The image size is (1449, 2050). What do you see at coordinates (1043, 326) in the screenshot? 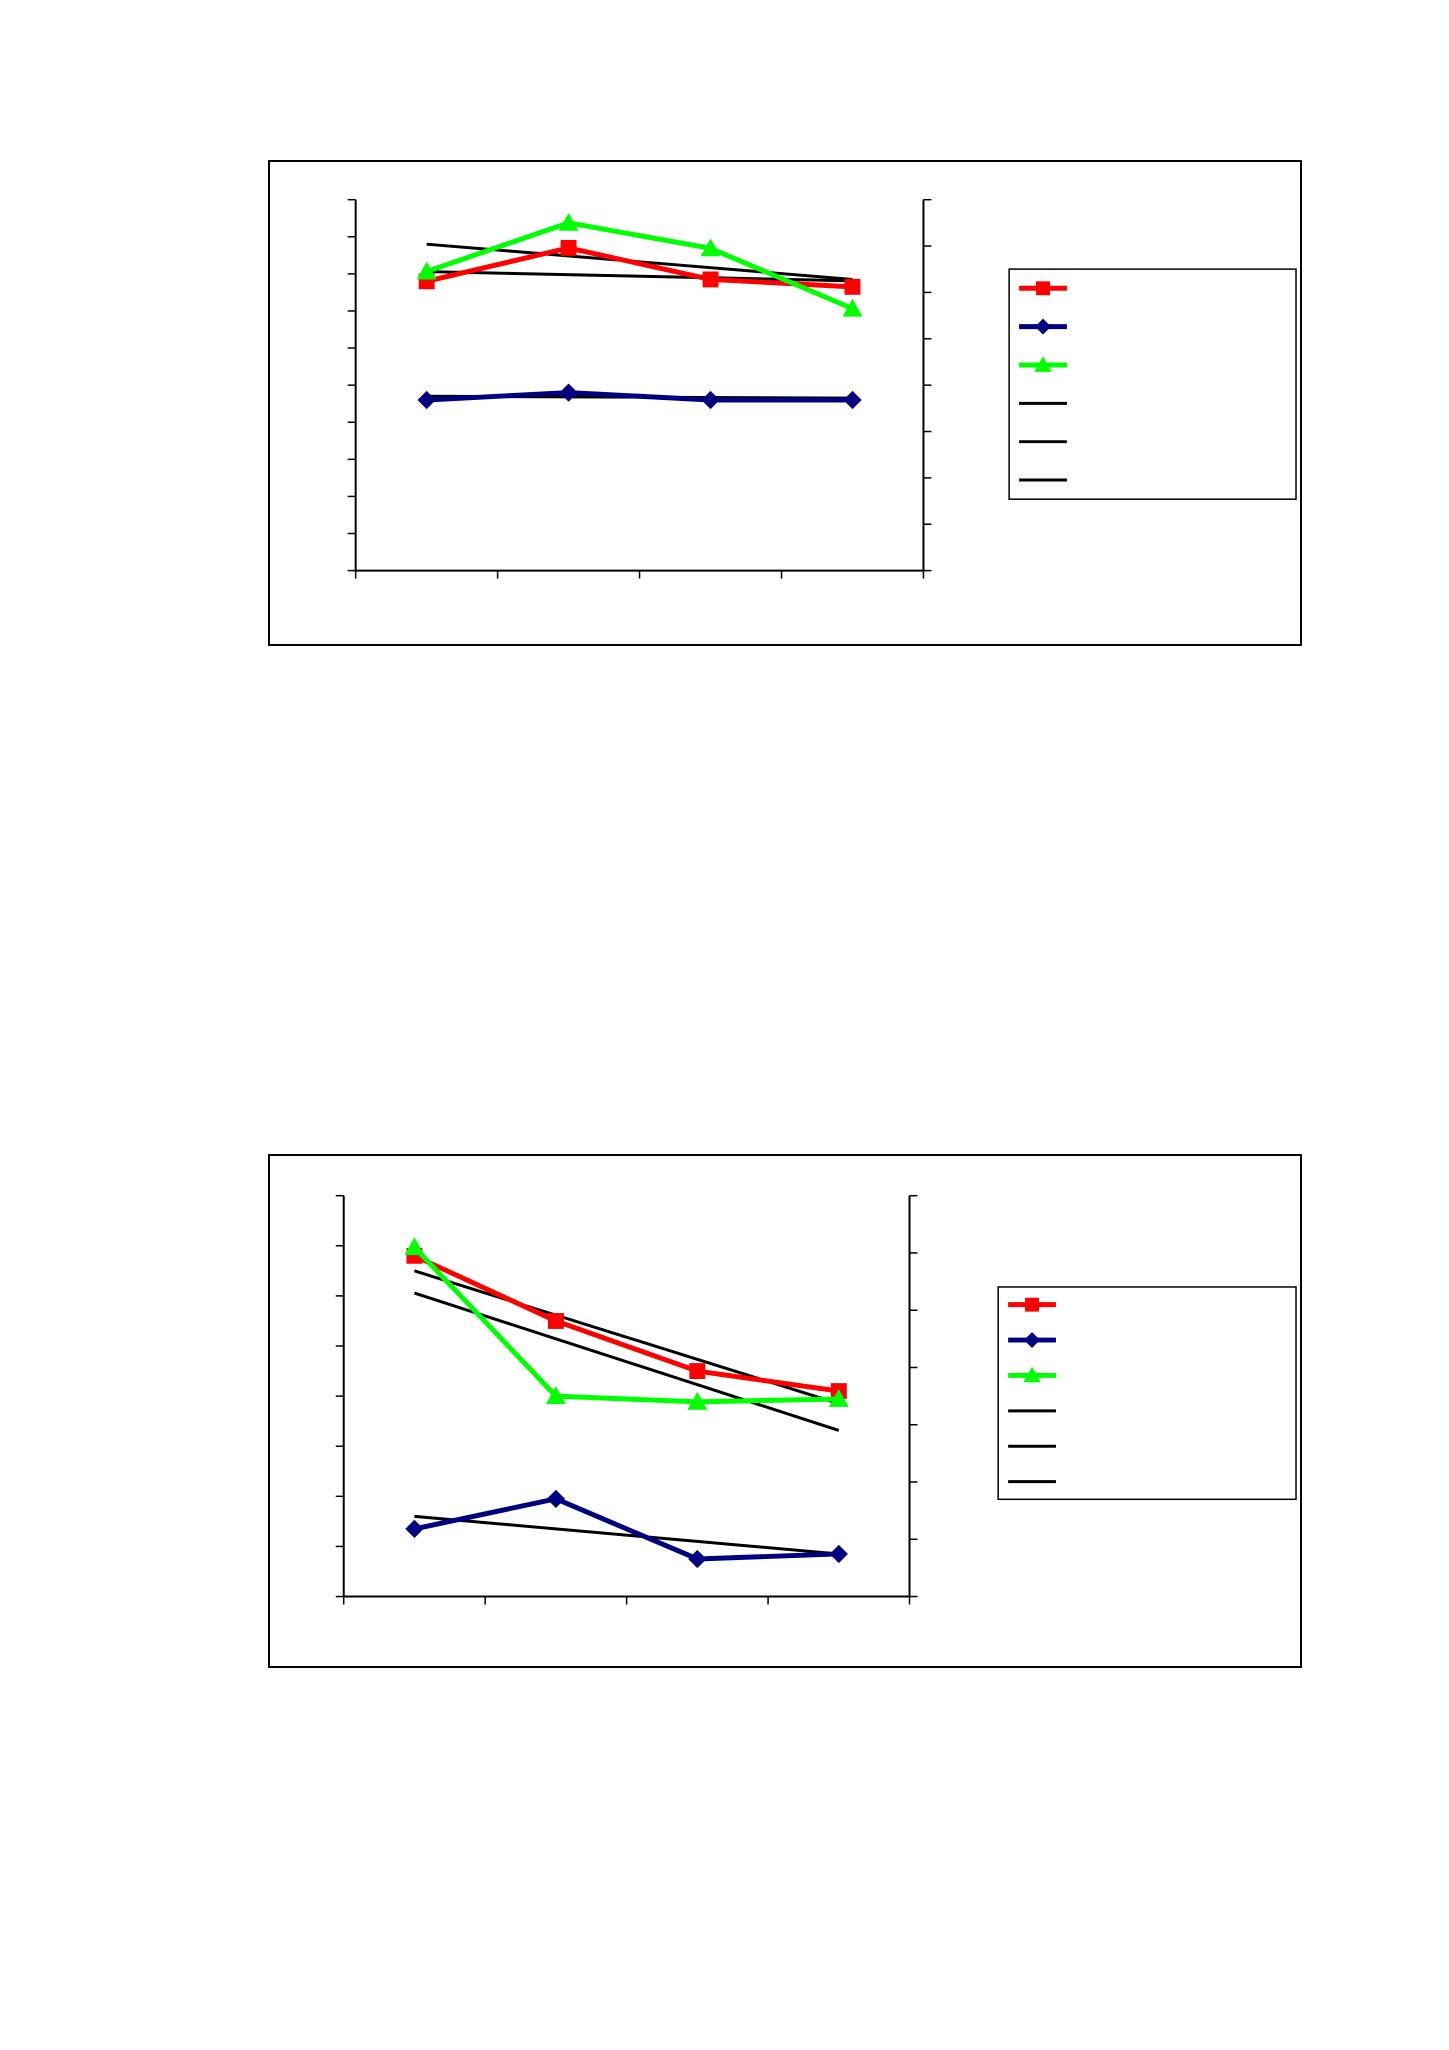
I see `legend-marker-diamond` at bounding box center [1043, 326].